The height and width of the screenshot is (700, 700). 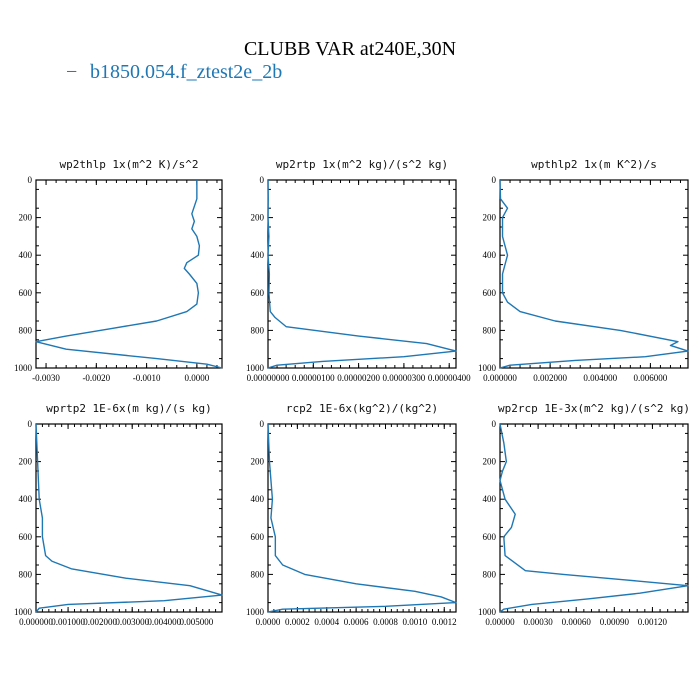 I want to click on legend: − b1850.054.f_ztest2e_2b, so click(x=174, y=72).